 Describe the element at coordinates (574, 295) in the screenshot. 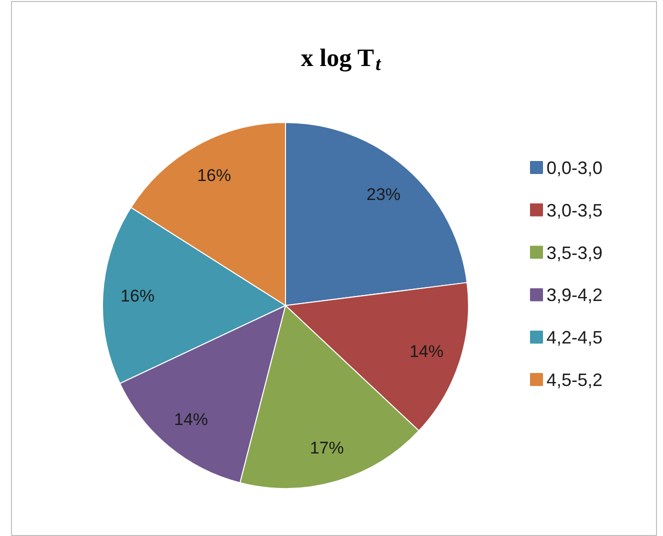

I see `legend-label: 3,9-4,2` at that location.